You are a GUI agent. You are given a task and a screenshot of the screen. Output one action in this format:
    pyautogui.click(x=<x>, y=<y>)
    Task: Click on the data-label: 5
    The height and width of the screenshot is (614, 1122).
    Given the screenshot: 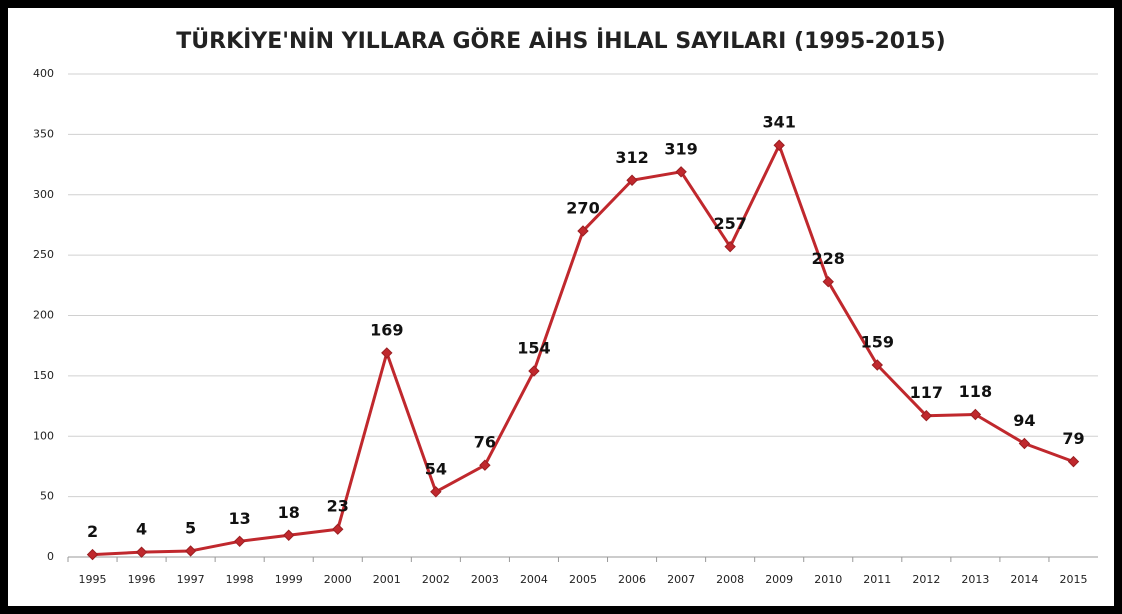 What is the action you would take?
    pyautogui.click(x=190, y=527)
    